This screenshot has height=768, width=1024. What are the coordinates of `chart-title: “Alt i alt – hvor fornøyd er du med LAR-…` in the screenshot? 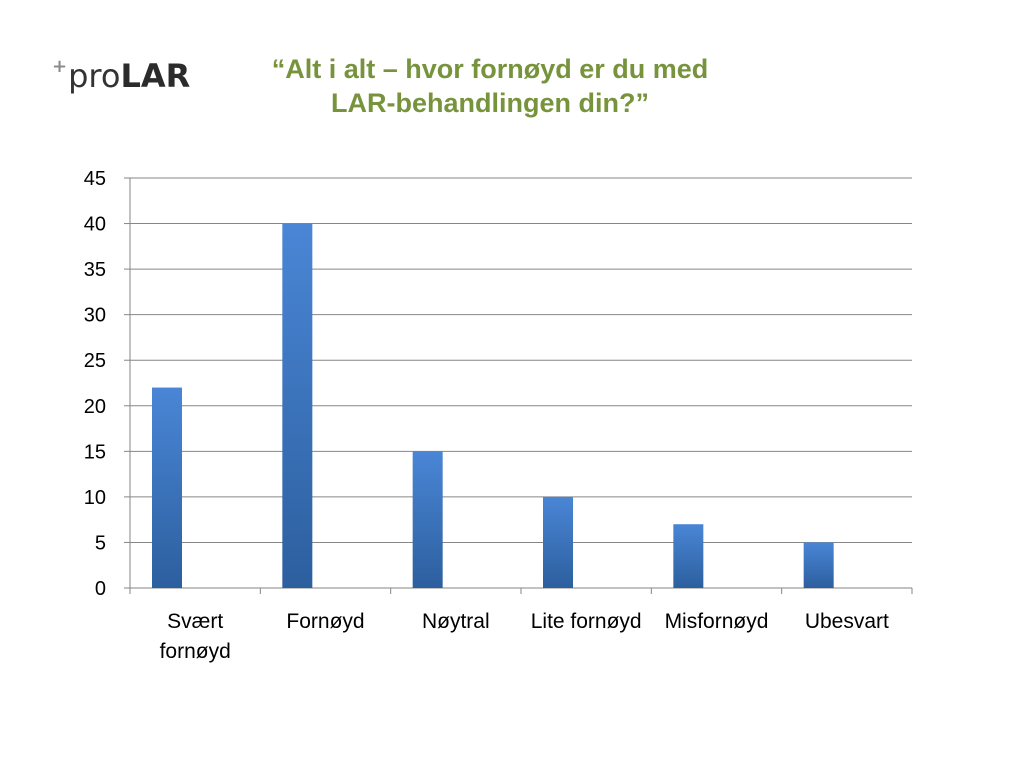 It's located at (490, 86).